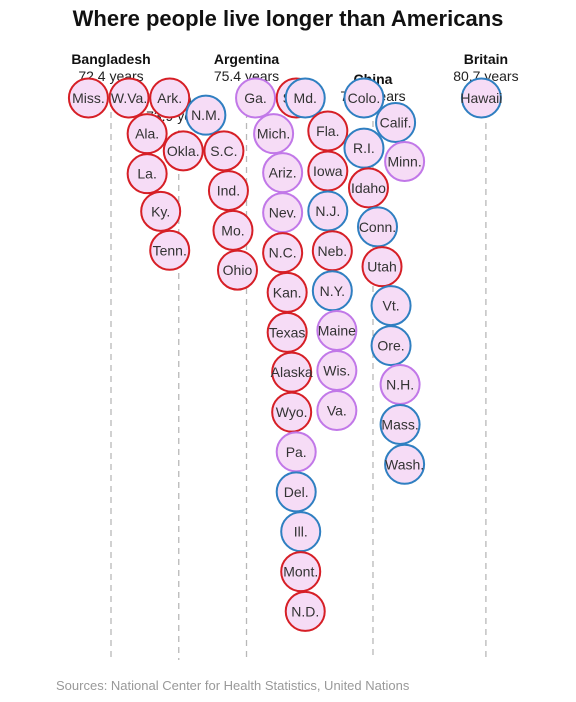 The height and width of the screenshot is (702, 576). I want to click on state-dot: Ind., so click(228, 191).